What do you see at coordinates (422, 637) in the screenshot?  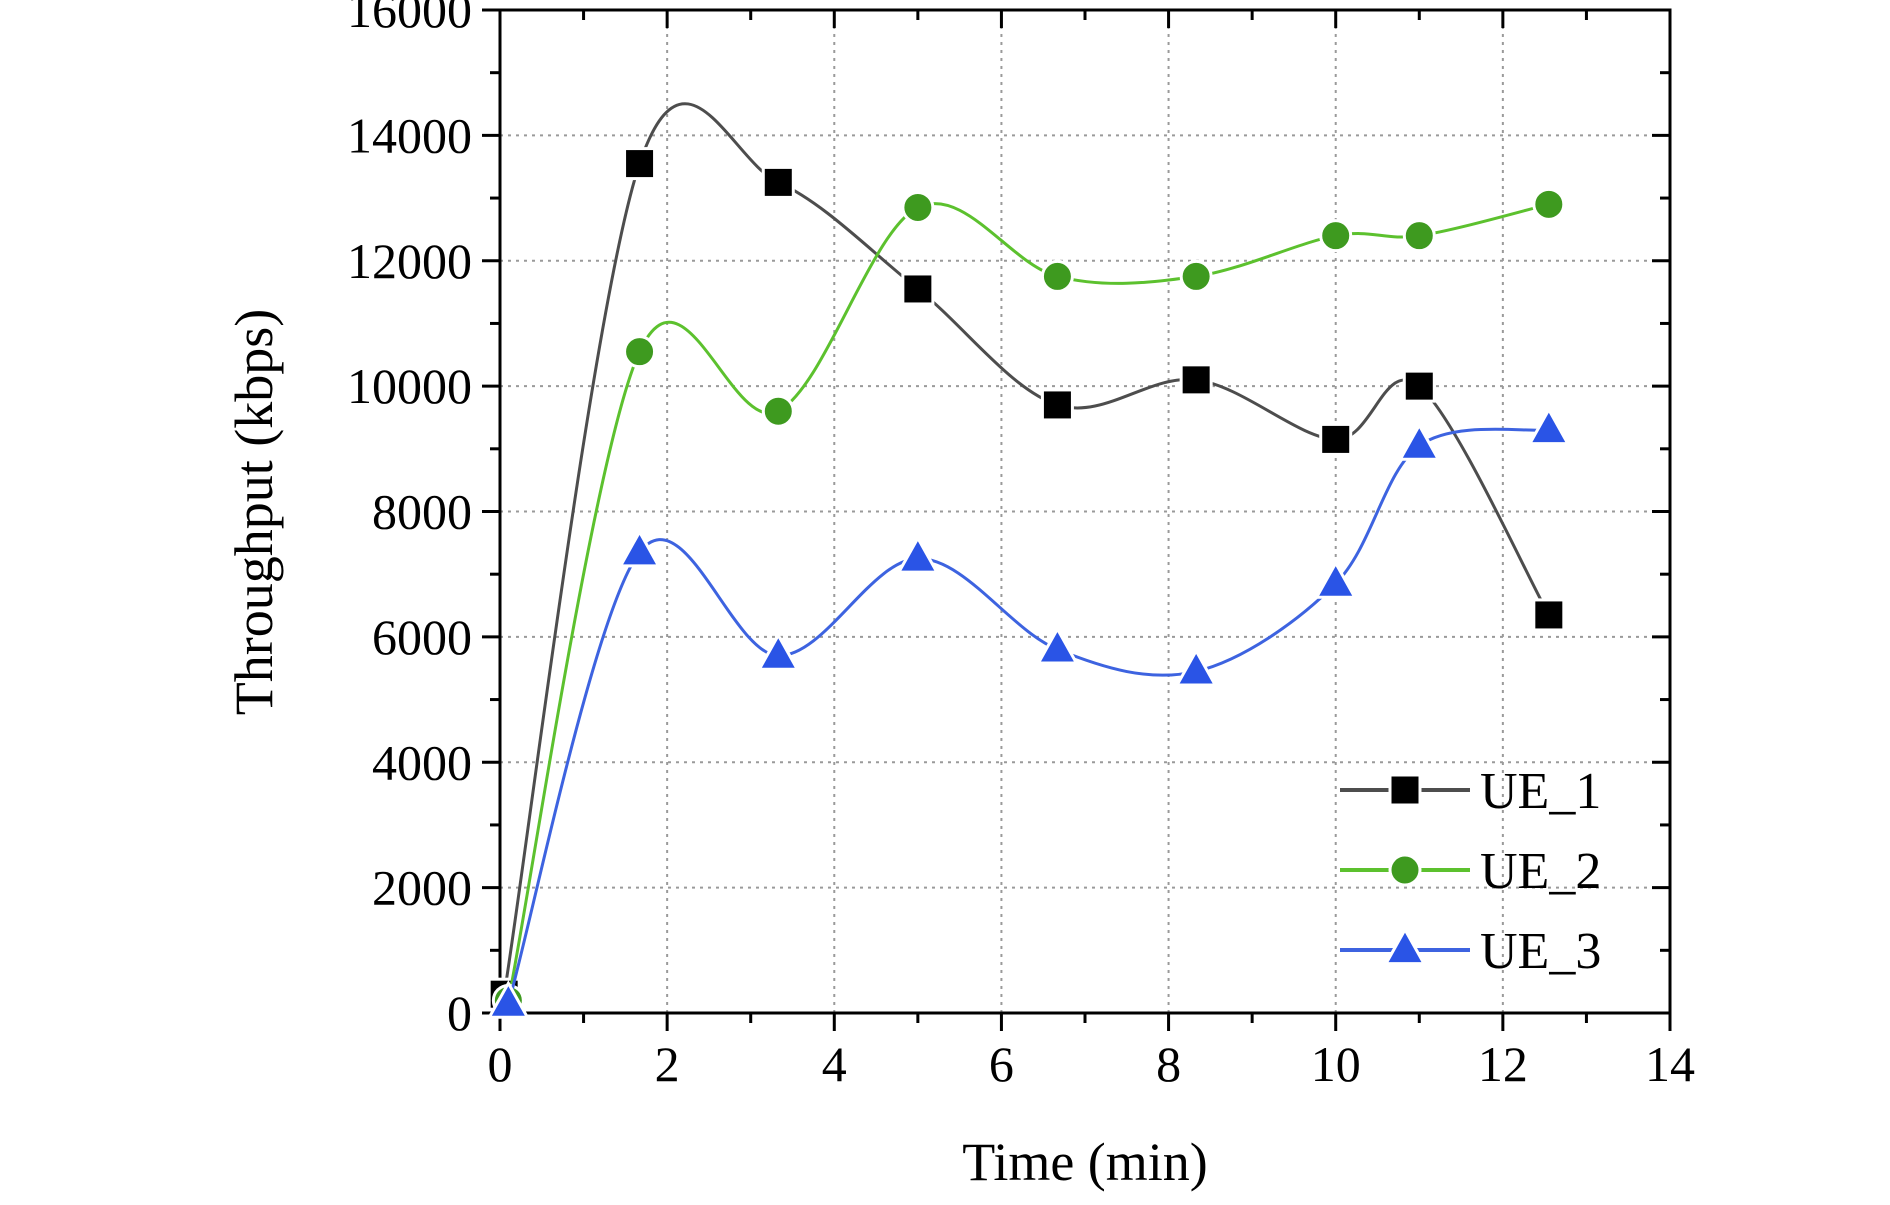 I see `y-tick-label: 6000` at bounding box center [422, 637].